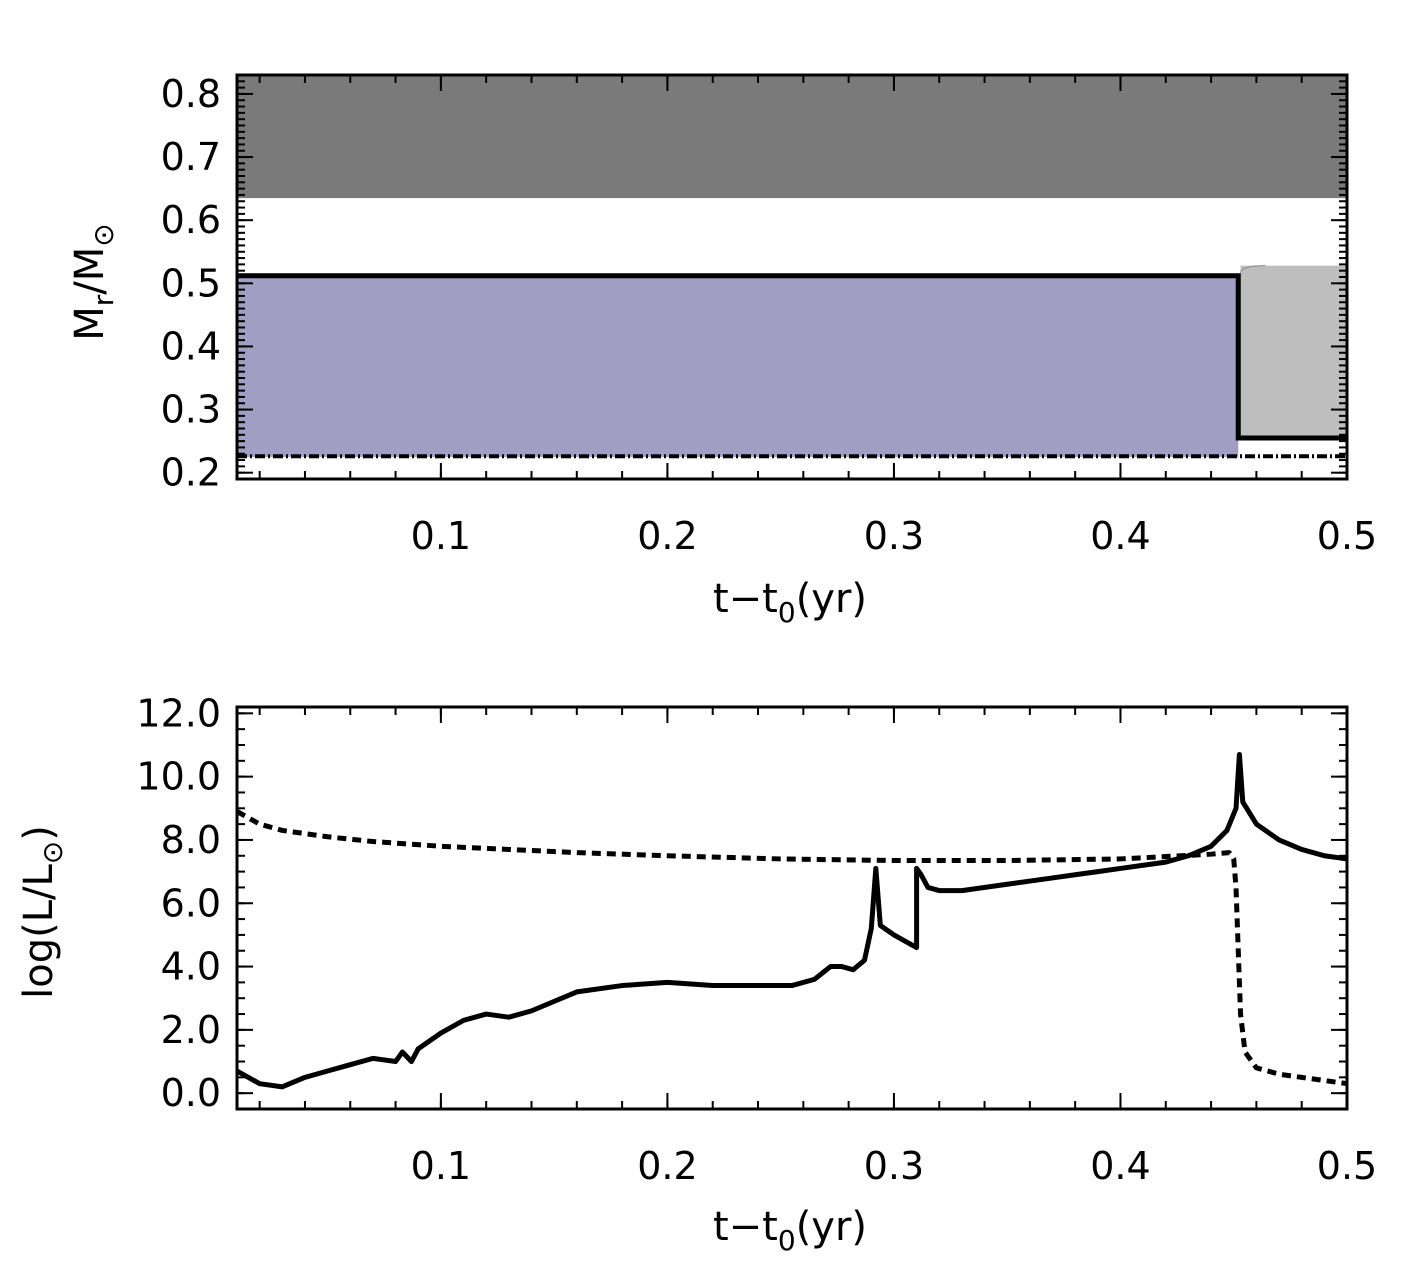 Image resolution: width=1418 pixels, height=1261 pixels. Describe the element at coordinates (191, 1030) in the screenshot. I see `y-tick-label: 2.0` at that location.